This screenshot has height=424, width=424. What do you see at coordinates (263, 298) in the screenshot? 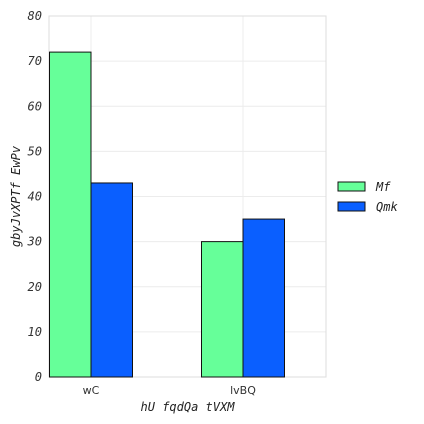
I see `bar-qmk-lvbq` at bounding box center [263, 298].